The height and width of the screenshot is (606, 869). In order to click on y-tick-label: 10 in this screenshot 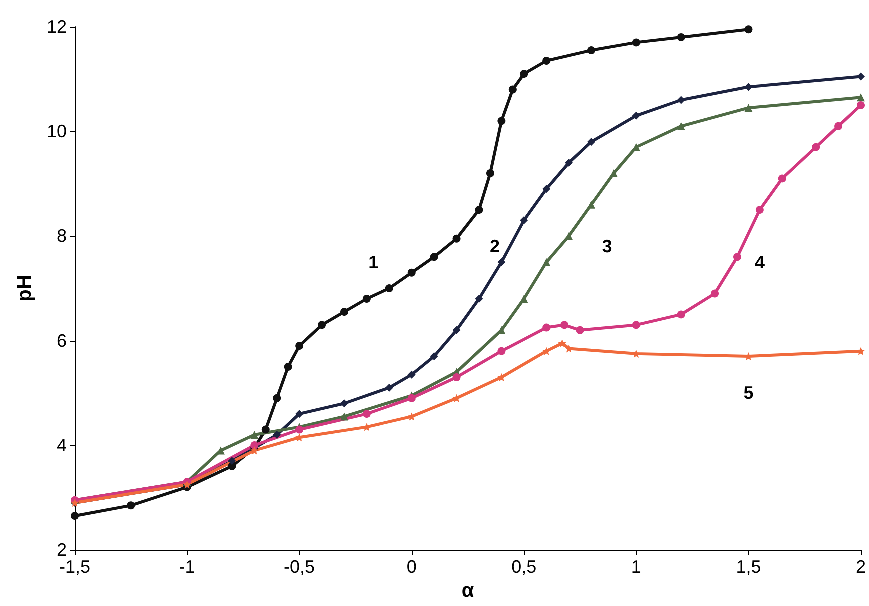, I will do `click(56, 132)`.